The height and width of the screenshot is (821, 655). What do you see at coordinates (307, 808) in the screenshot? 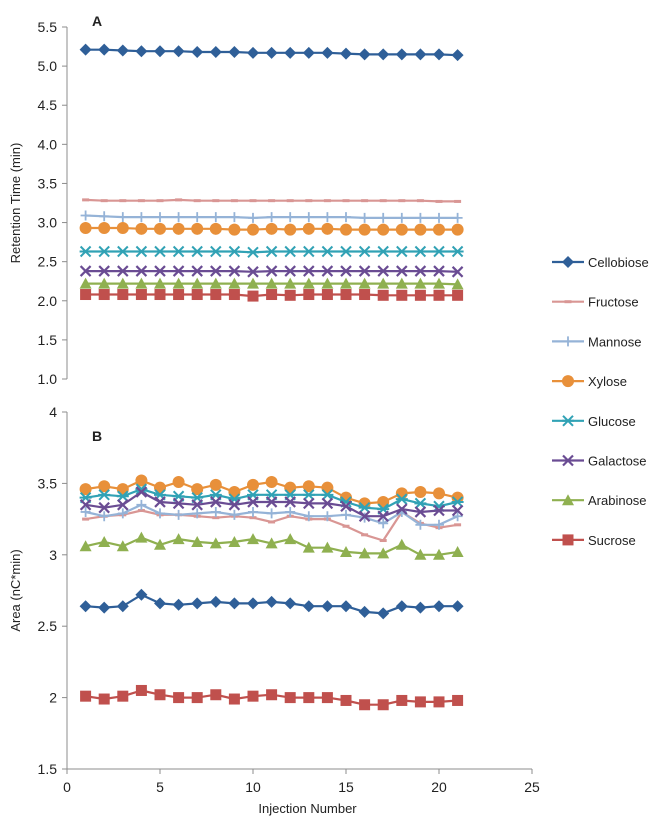
I see `x-axis-title: Injection Number` at bounding box center [307, 808].